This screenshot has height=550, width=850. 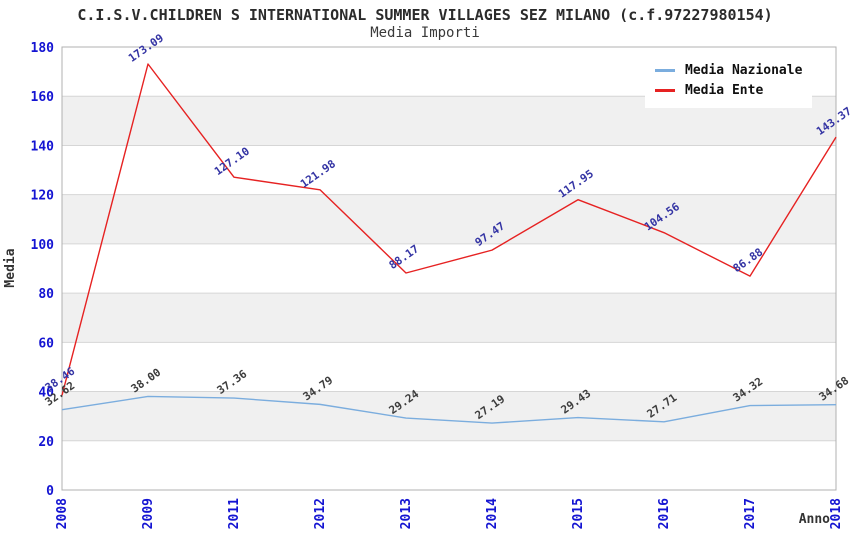 What do you see at coordinates (665, 70) in the screenshot?
I see `media-nazionale-line-swatch` at bounding box center [665, 70].